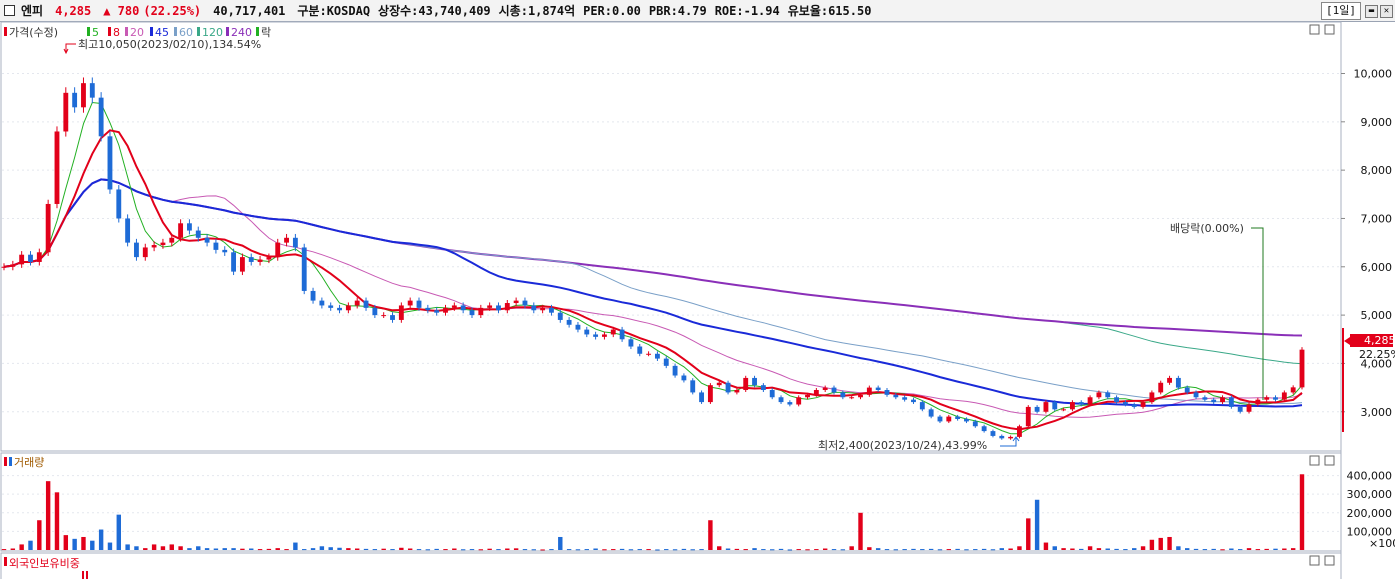  Describe the element at coordinates (1386, 11) in the screenshot. I see `close-icon: ✕` at that location.